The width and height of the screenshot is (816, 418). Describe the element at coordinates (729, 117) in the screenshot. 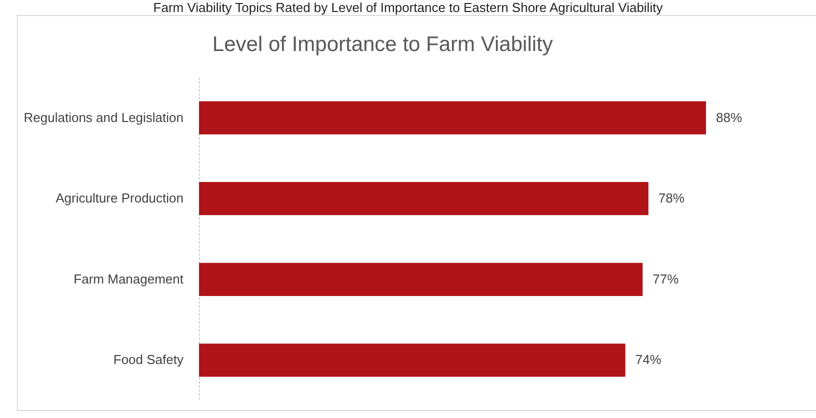

I see `data-label: 88%` at that location.